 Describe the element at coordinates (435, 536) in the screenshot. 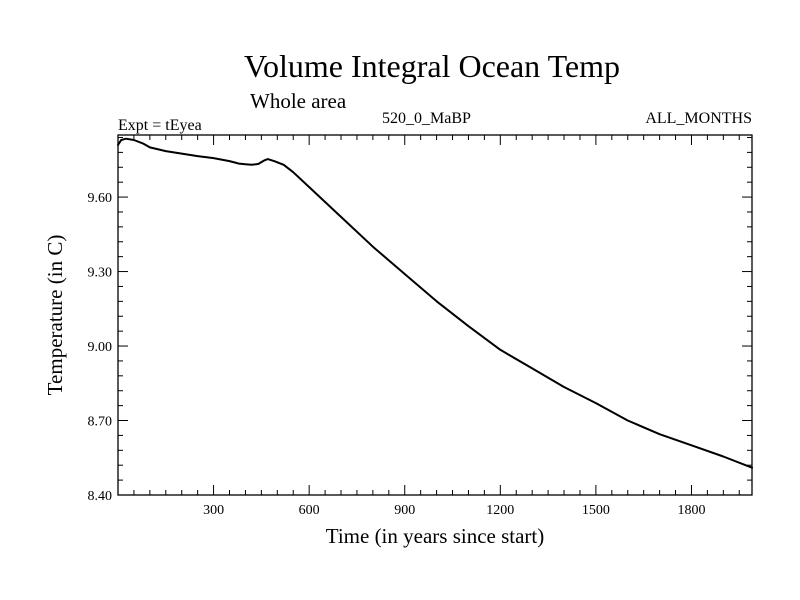

I see `x-axis-label: Time (in years since start)` at that location.